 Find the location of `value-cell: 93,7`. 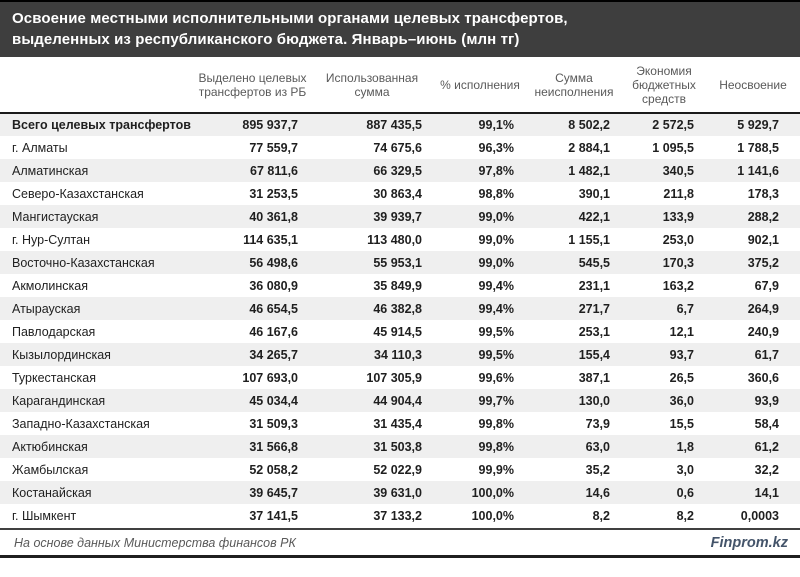

value-cell: 93,7 is located at coordinates (681, 354).